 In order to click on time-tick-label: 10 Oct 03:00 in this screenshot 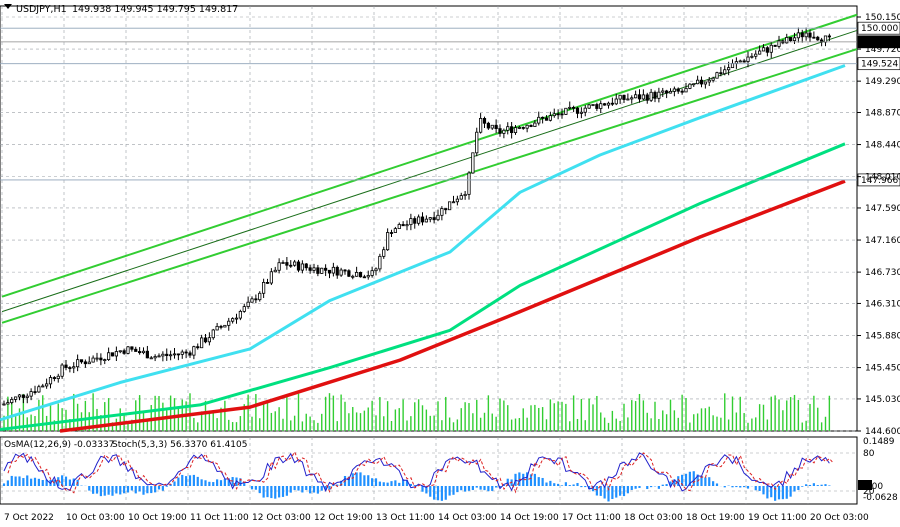, I will do `click(95, 518)`.